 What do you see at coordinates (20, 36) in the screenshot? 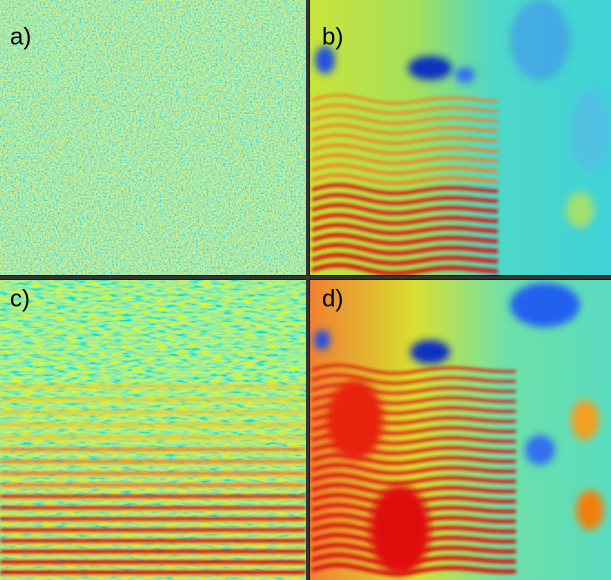
I see `panel-label: a)` at bounding box center [20, 36].